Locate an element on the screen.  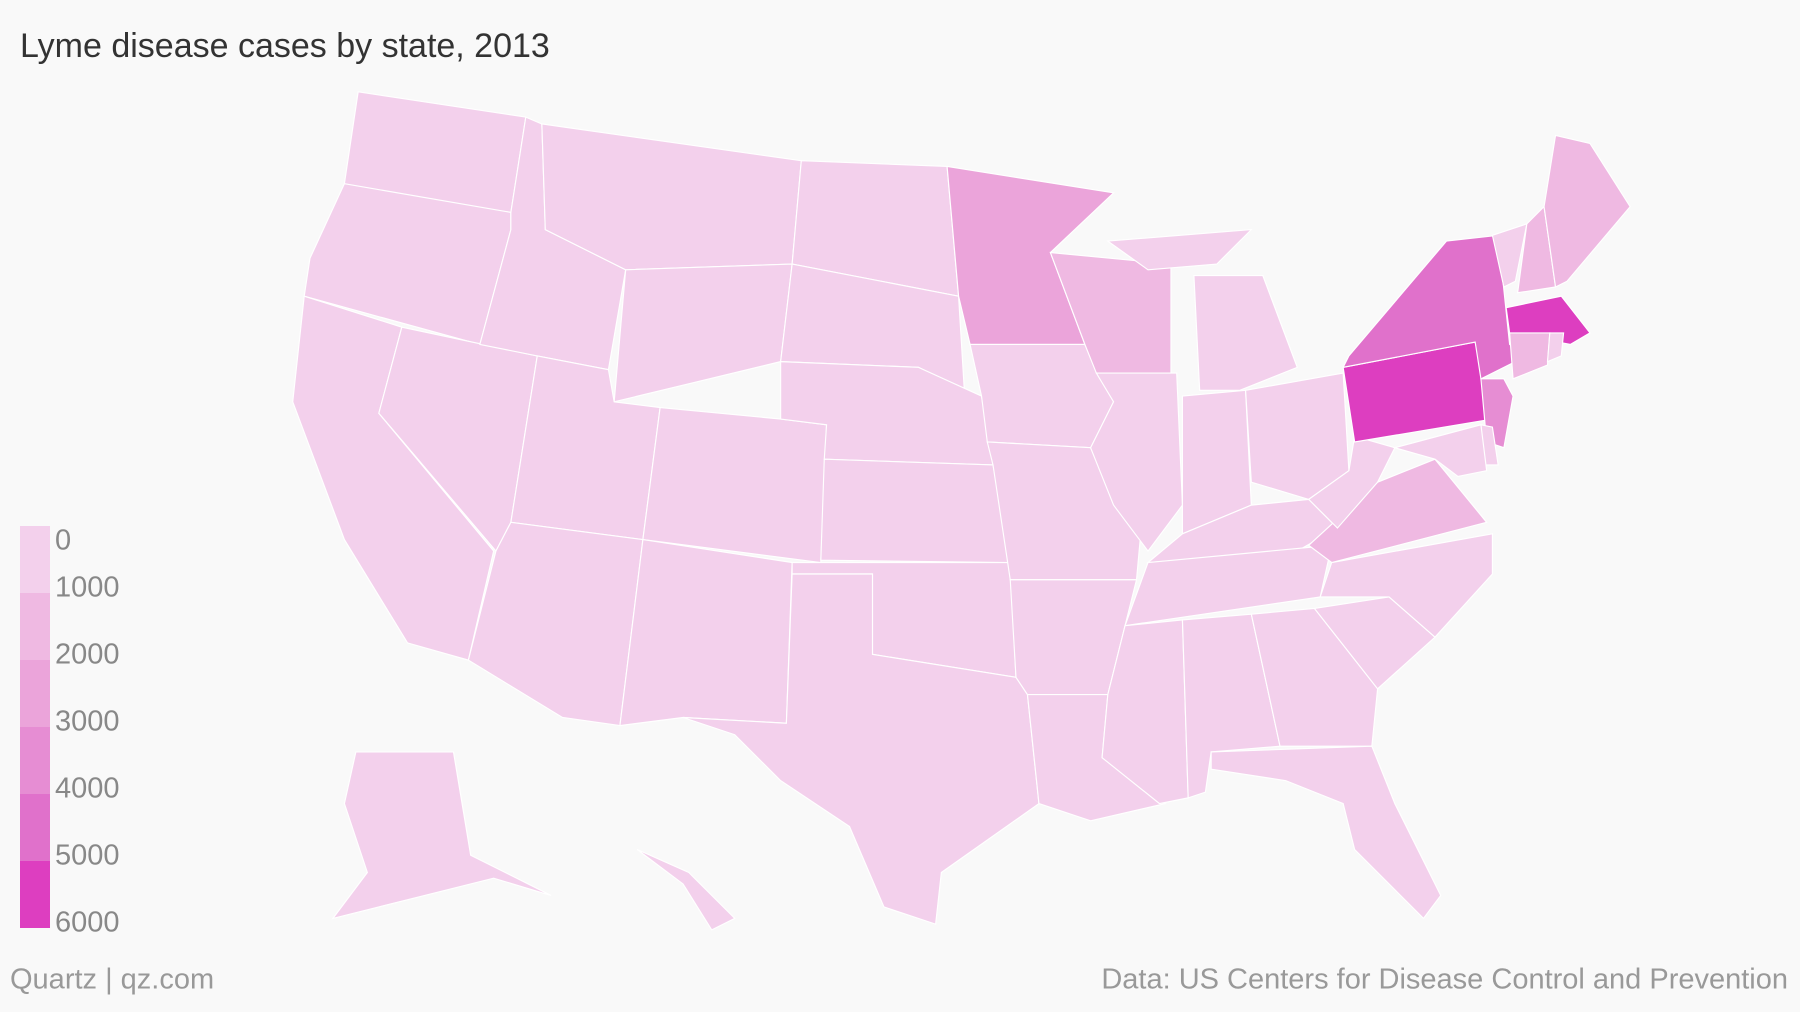
source-left: Quartz | qz.com is located at coordinates (112, 980).